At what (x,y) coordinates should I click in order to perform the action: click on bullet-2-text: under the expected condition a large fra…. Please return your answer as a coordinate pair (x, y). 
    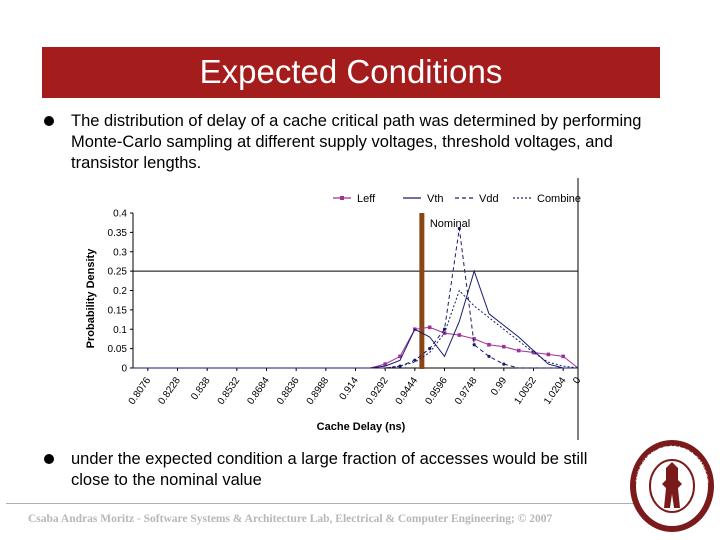
    Looking at the image, I should click on (347, 470).